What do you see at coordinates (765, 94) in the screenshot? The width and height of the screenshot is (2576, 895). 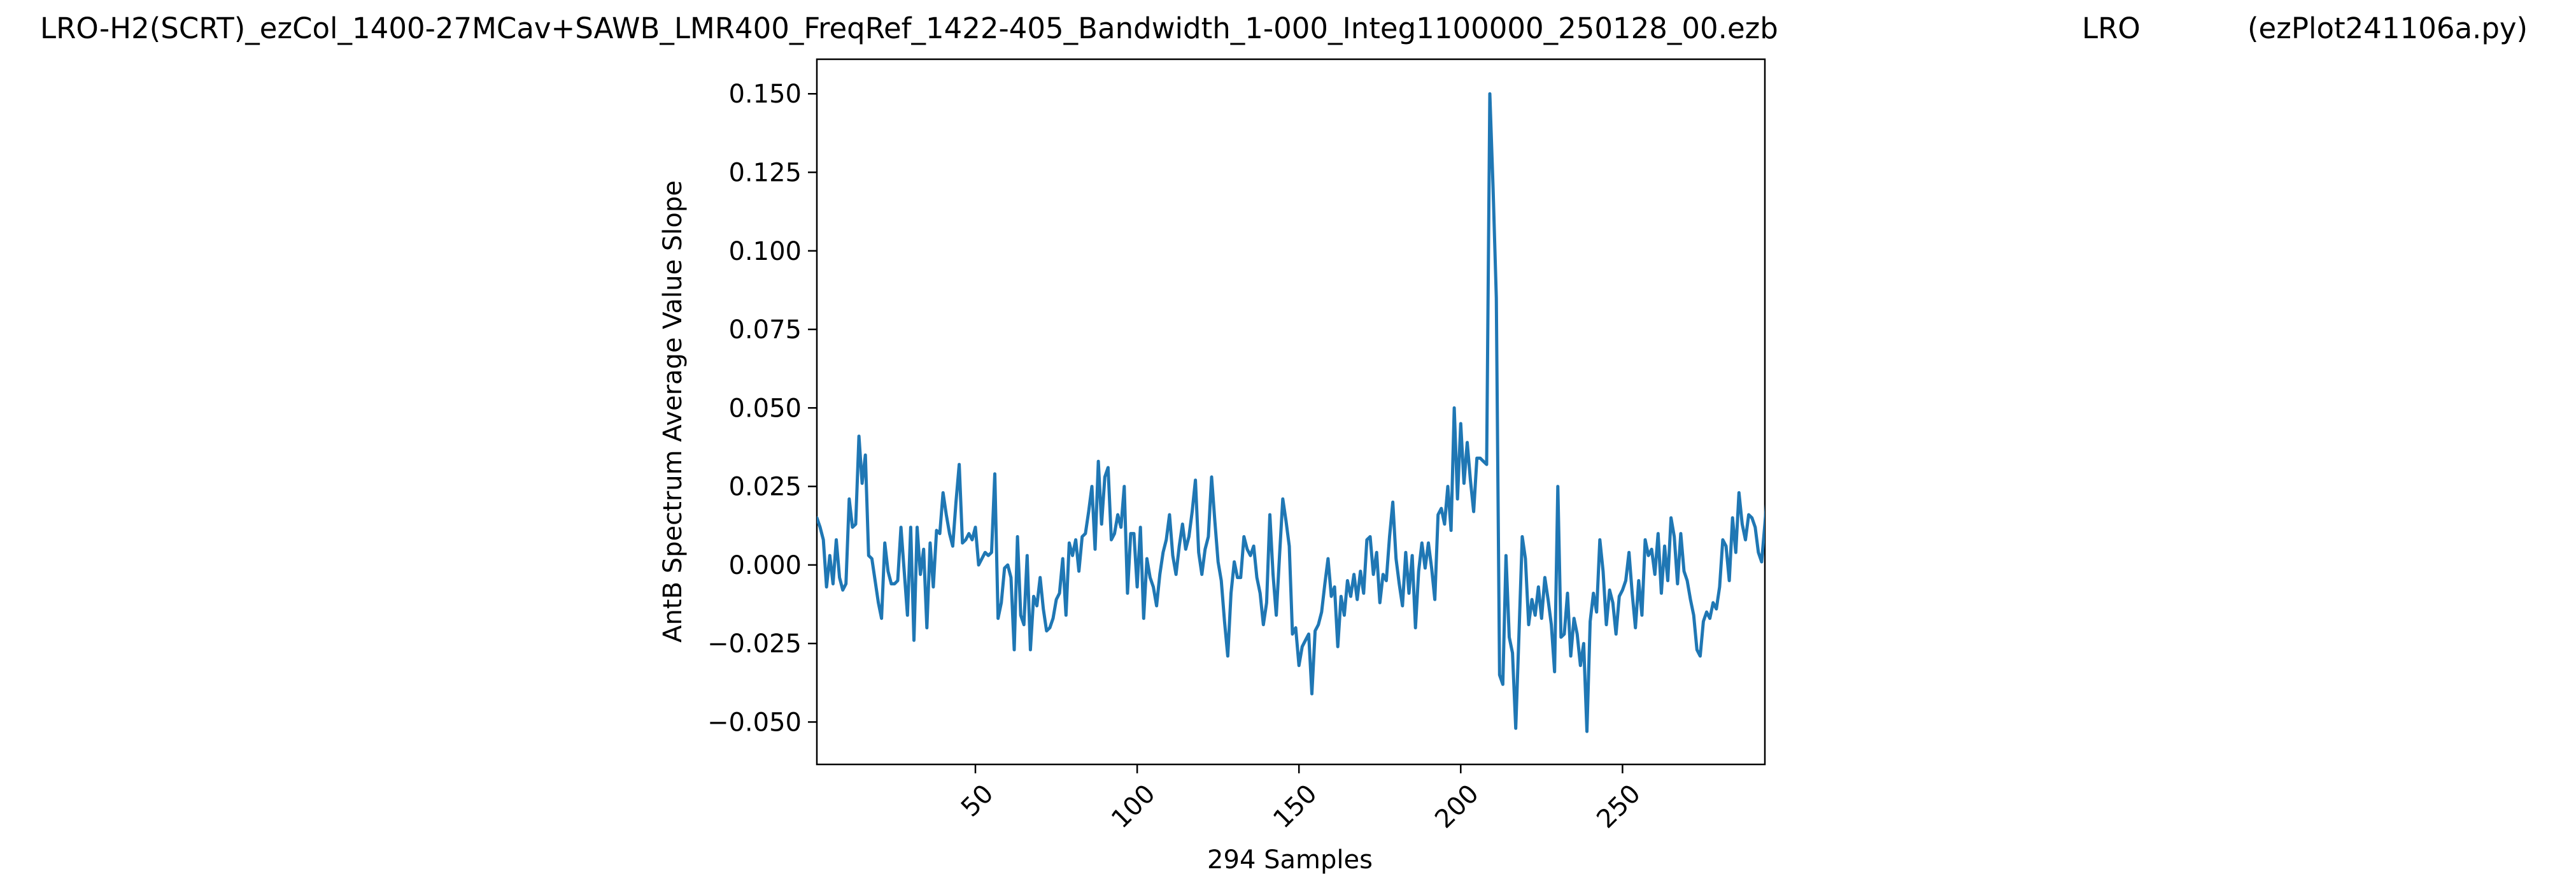 I see `y-tick-label: 0.150` at bounding box center [765, 94].